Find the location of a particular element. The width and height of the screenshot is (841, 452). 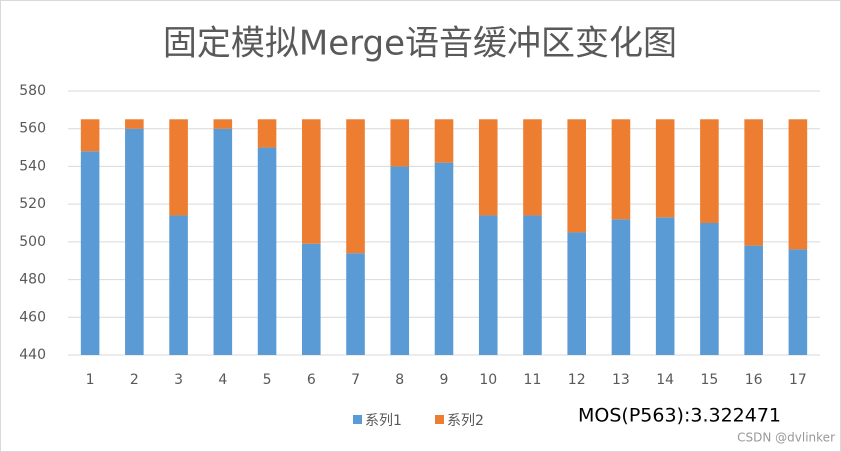

x-tick-label: 11 is located at coordinates (533, 380).